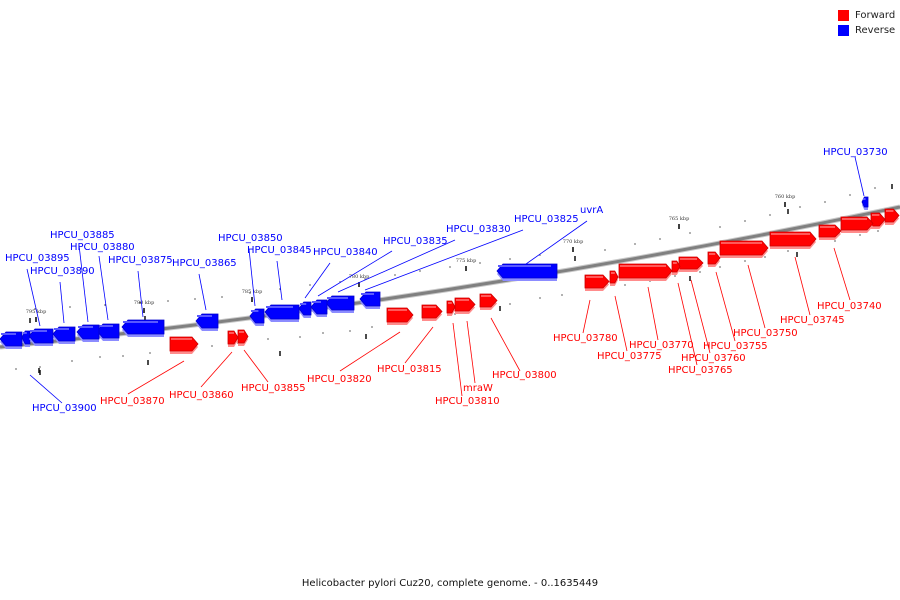 This screenshot has height=600, width=900. I want to click on gene-label-hpcu-03760: HPCU_03760, so click(713, 358).